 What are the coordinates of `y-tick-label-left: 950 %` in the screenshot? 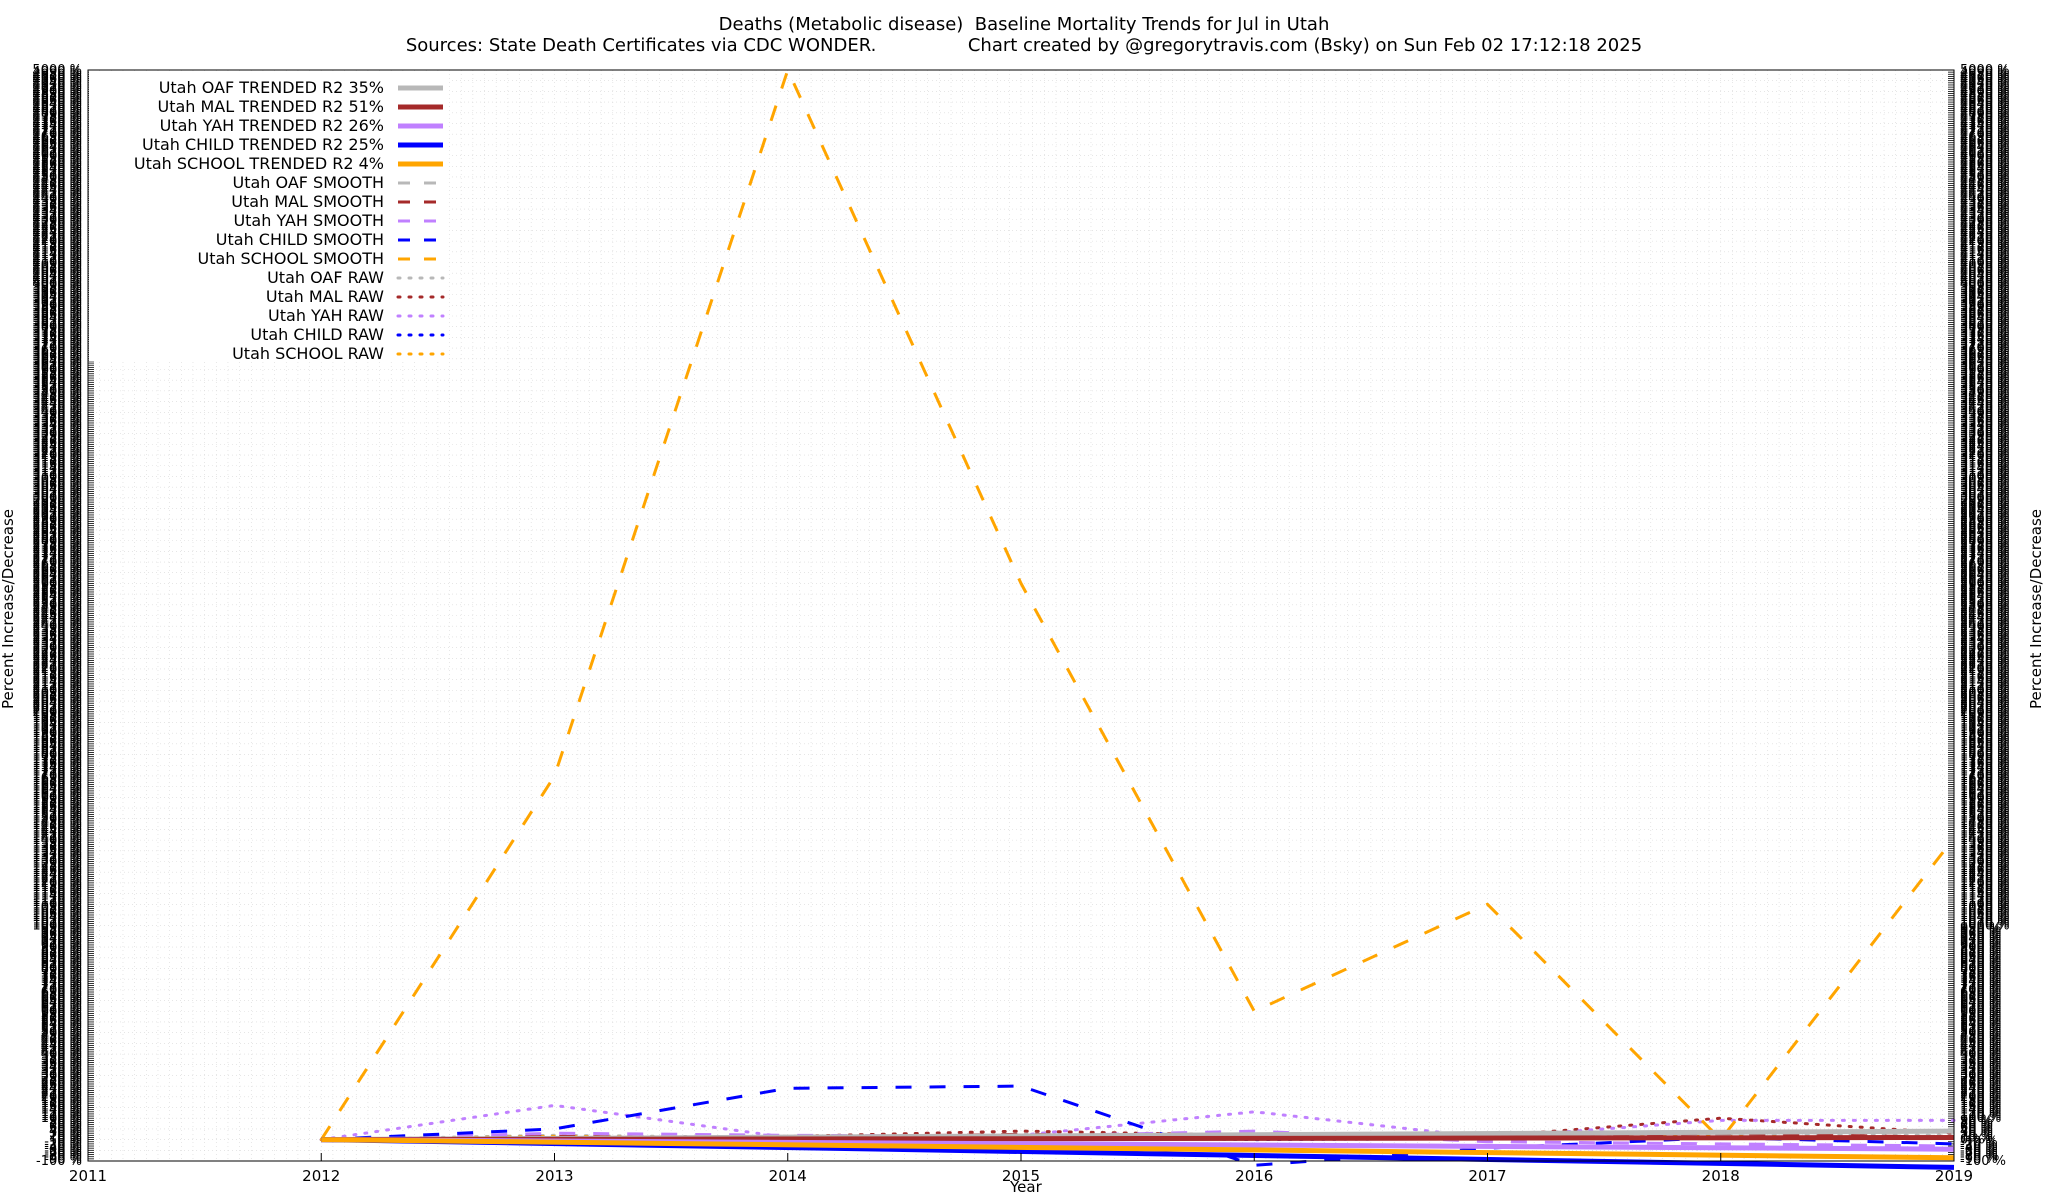 It's located at (61, 936).